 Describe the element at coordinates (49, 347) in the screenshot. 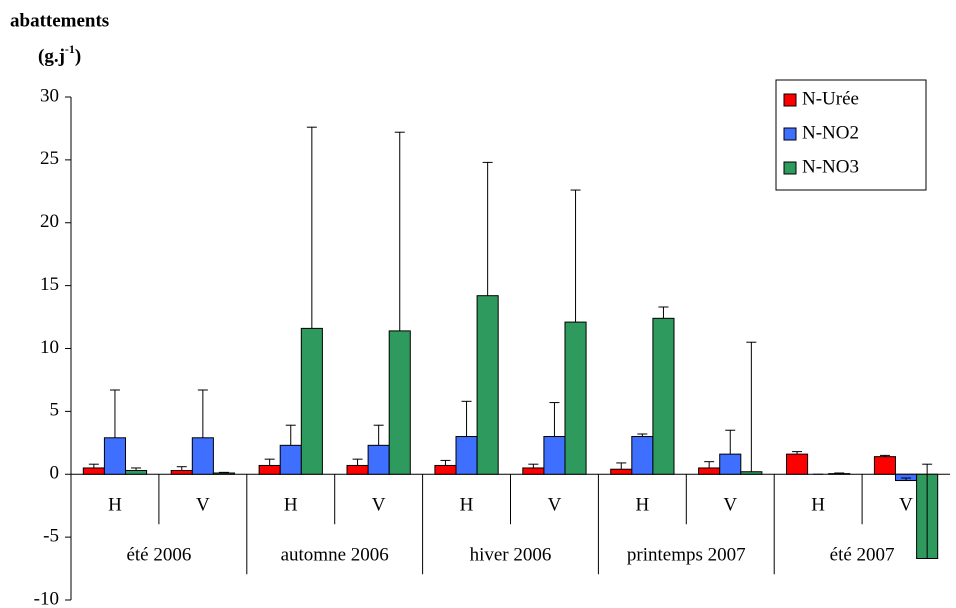

I see `y-tick-label: 10` at that location.